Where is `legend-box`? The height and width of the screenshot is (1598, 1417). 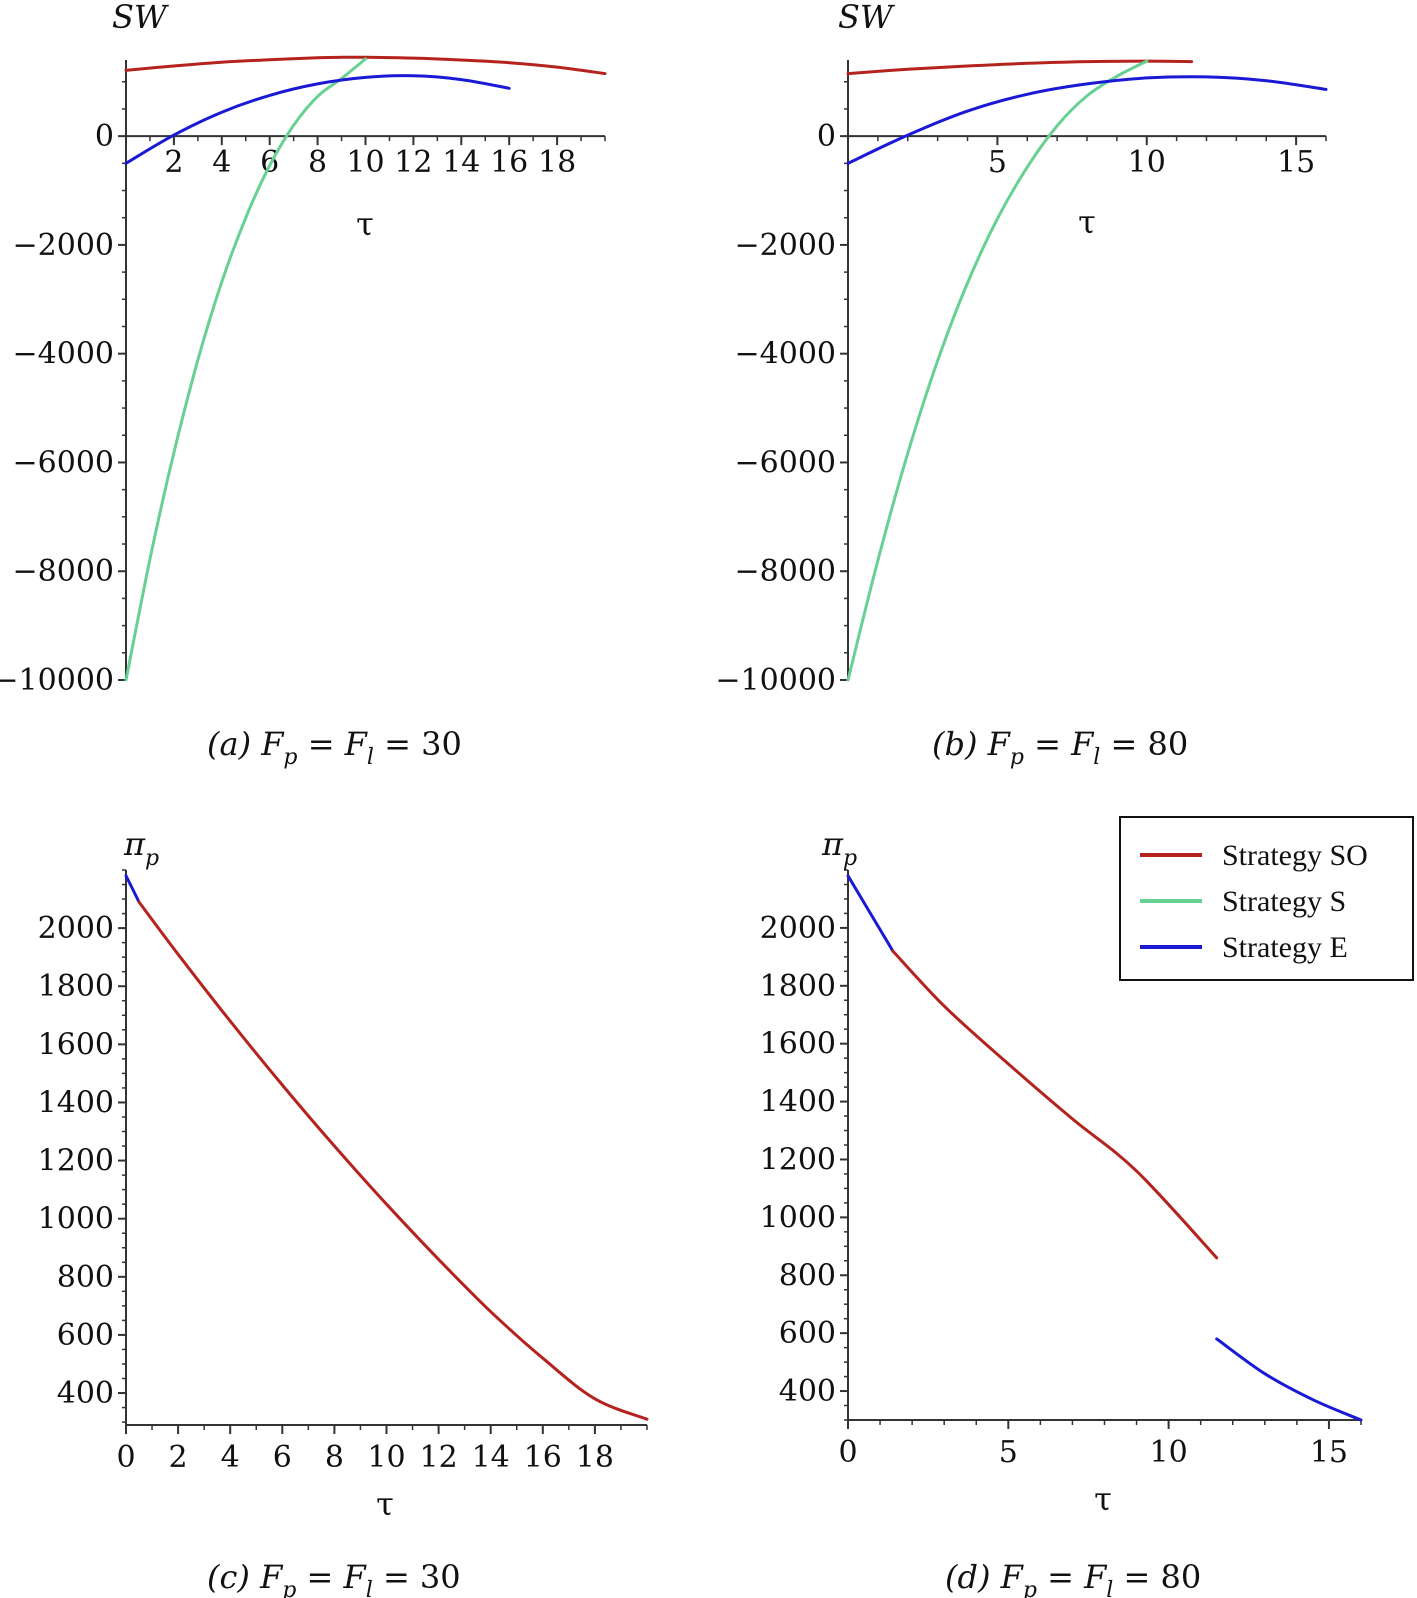 legend-box is located at coordinates (1266, 898).